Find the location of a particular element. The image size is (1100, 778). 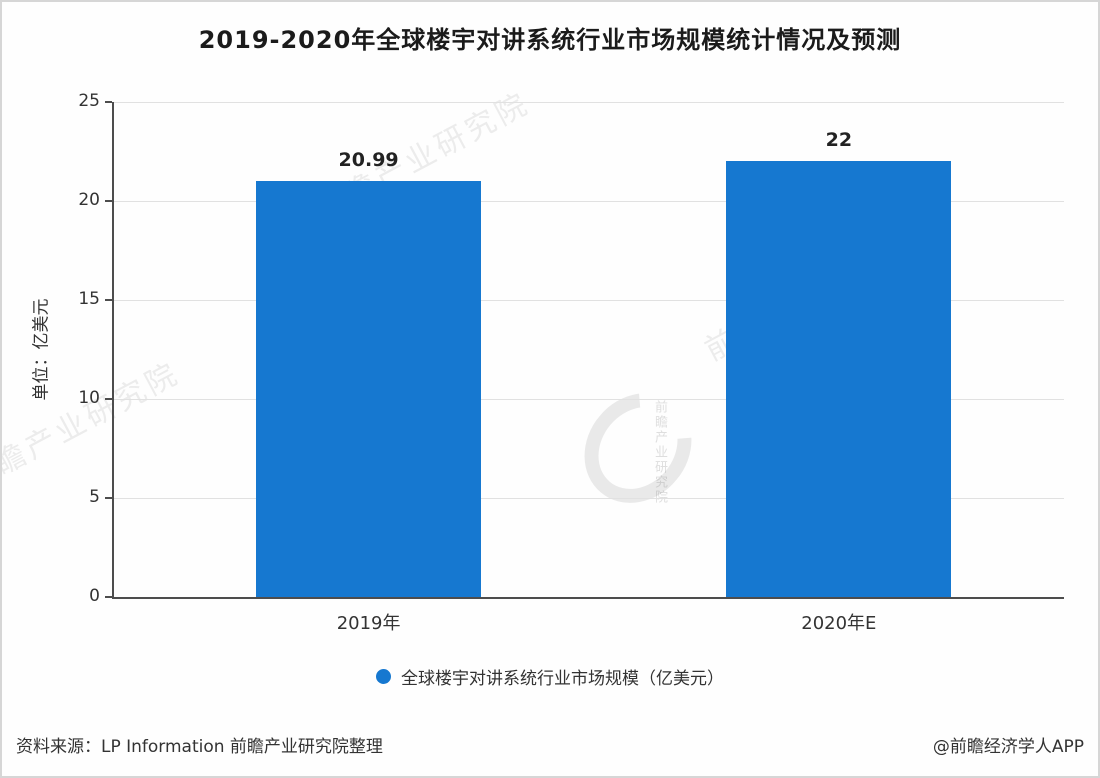

x-category-label: 2019年 is located at coordinates (368, 623).